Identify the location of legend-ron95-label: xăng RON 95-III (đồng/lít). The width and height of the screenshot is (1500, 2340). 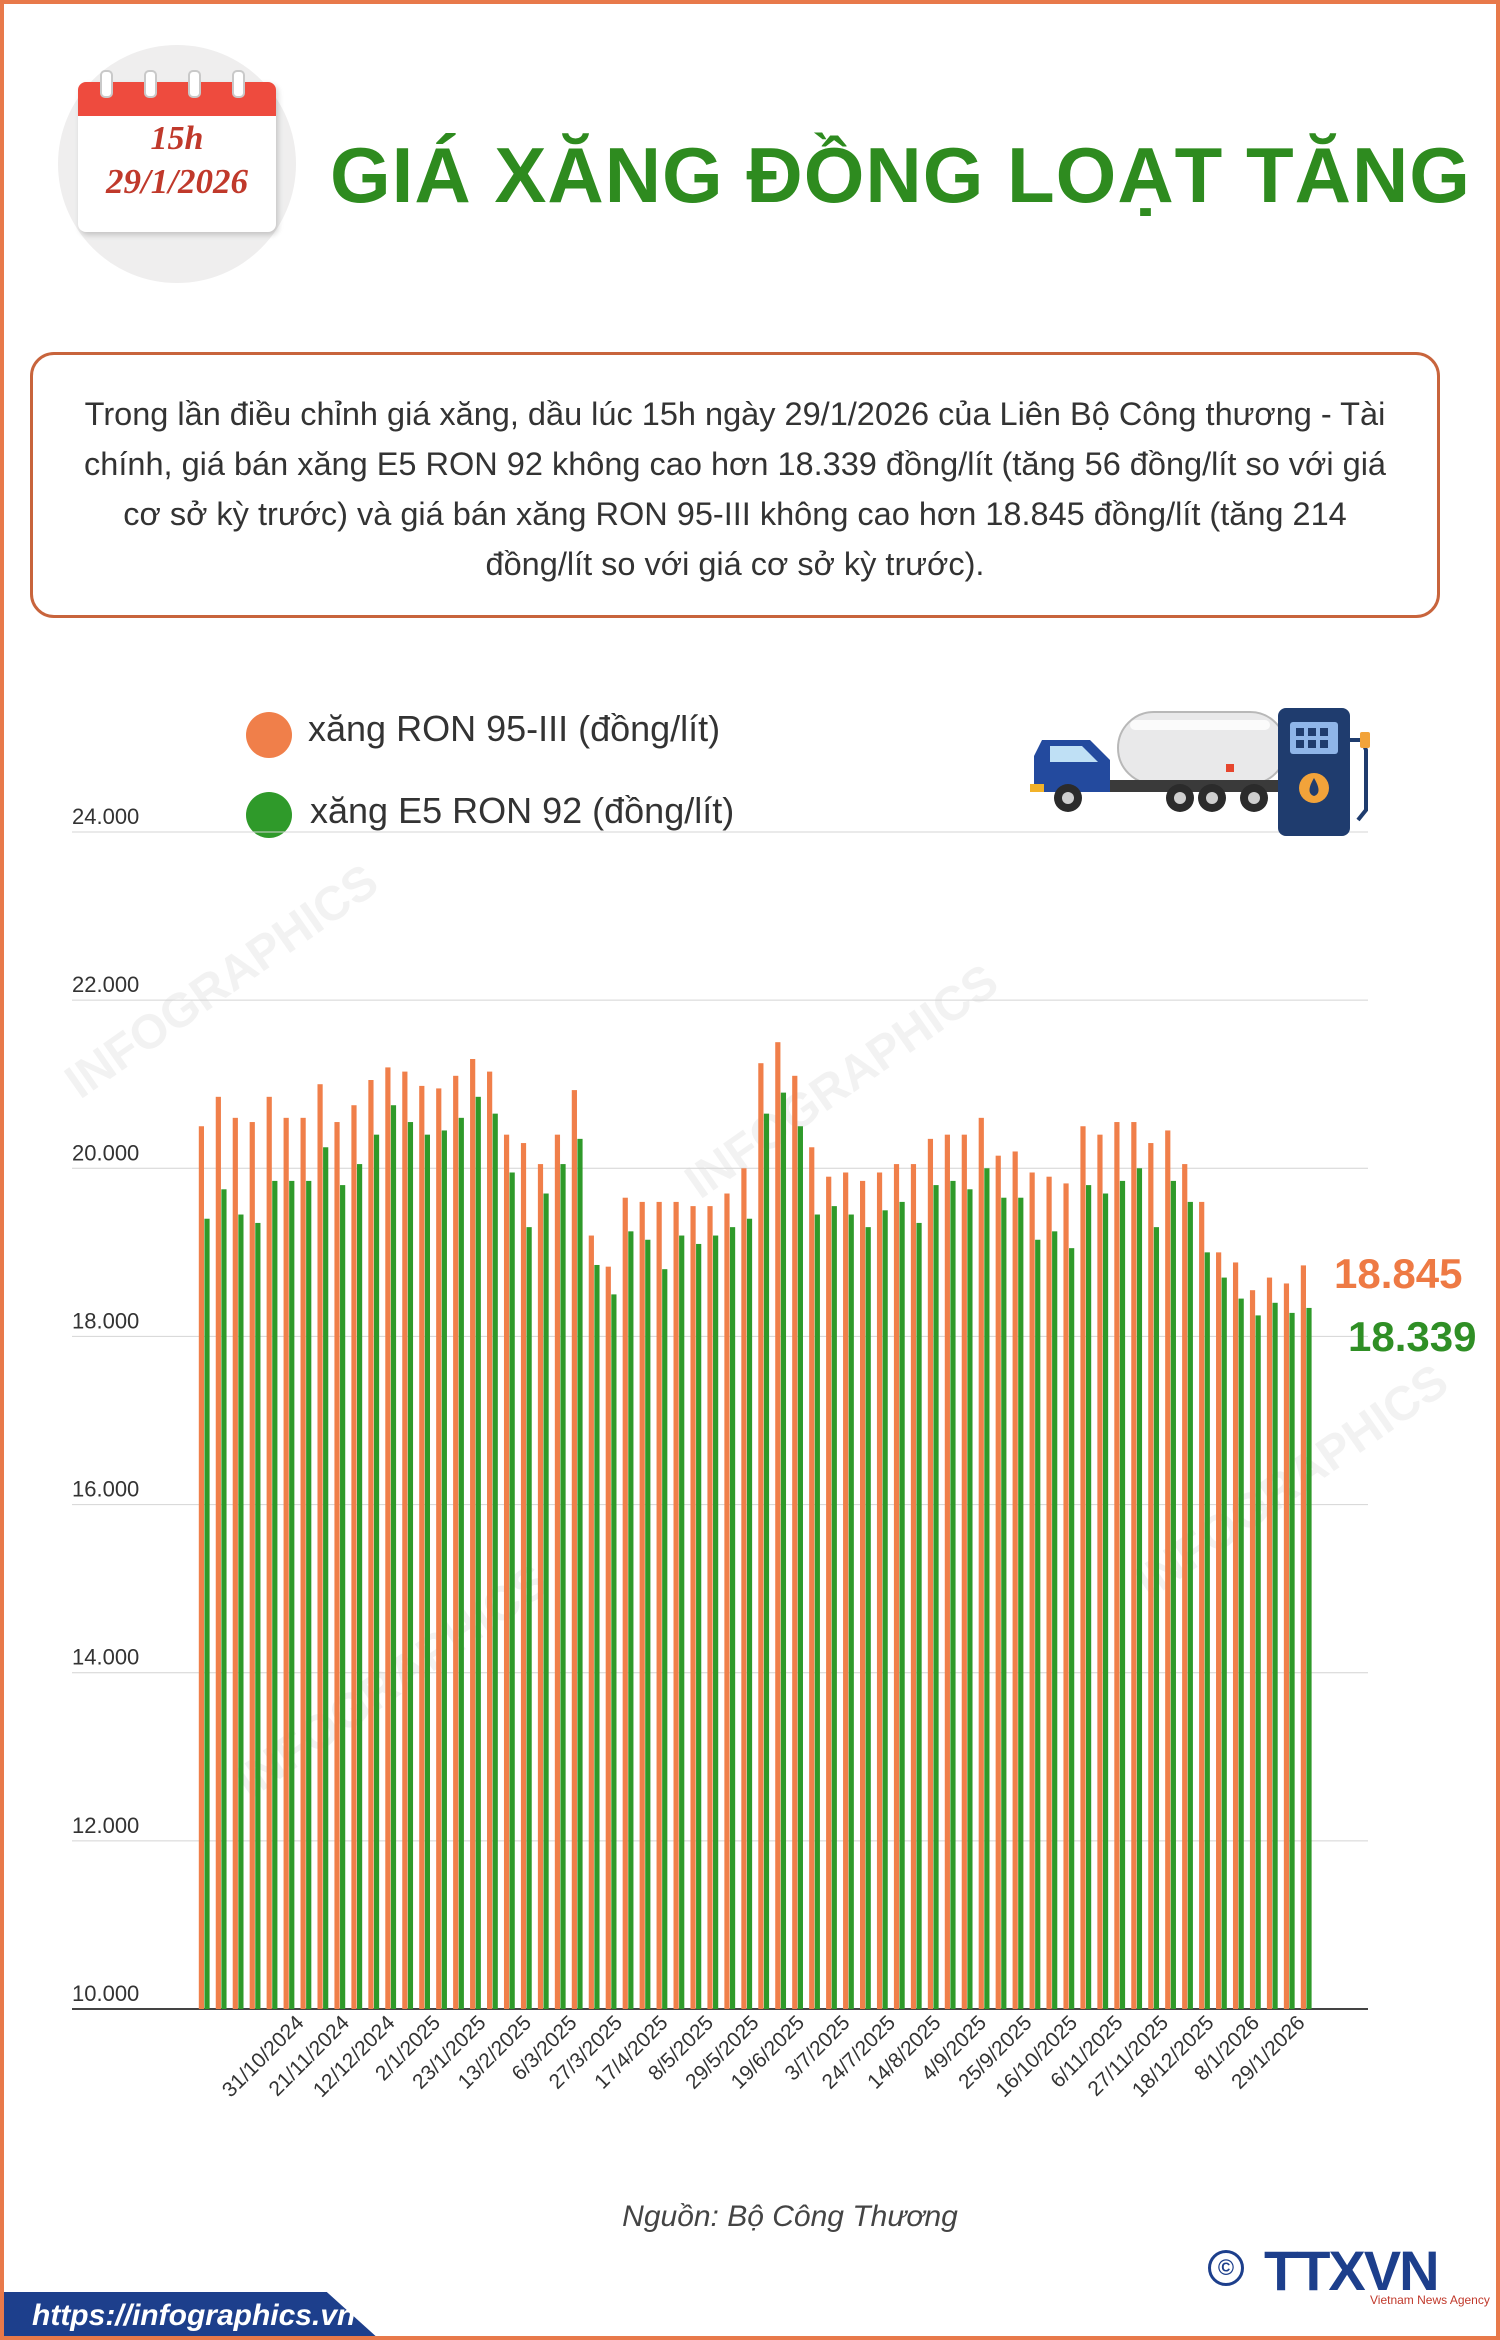
(514, 728).